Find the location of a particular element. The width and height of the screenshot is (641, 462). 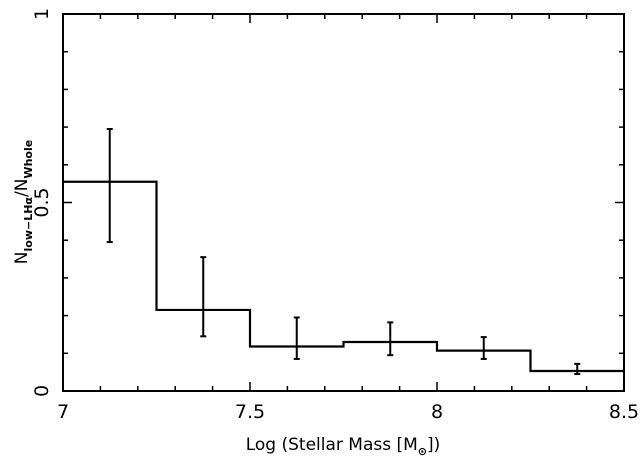

x-tick-label: 7 is located at coordinates (63, 412).